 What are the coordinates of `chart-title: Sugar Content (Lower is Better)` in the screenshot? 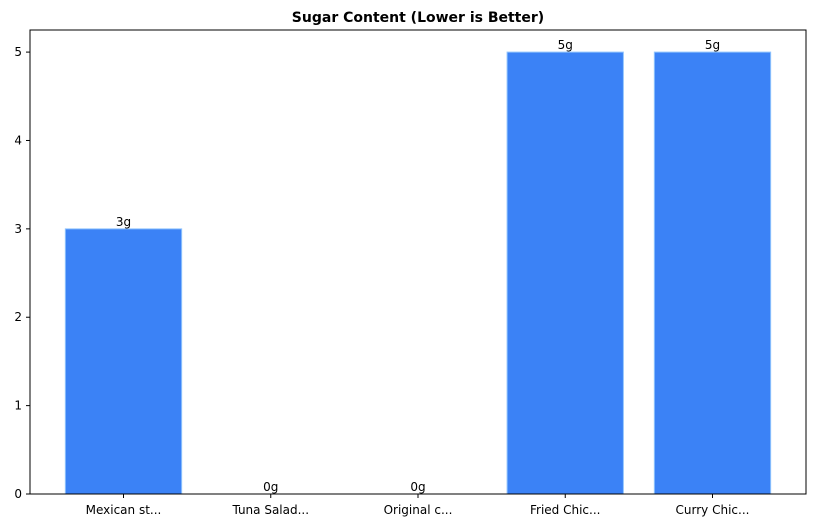 It's located at (418, 18).